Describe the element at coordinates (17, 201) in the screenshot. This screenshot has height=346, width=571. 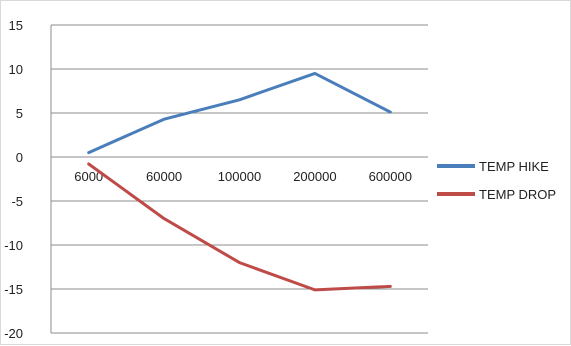
I see `y-tick-label: -5` at that location.